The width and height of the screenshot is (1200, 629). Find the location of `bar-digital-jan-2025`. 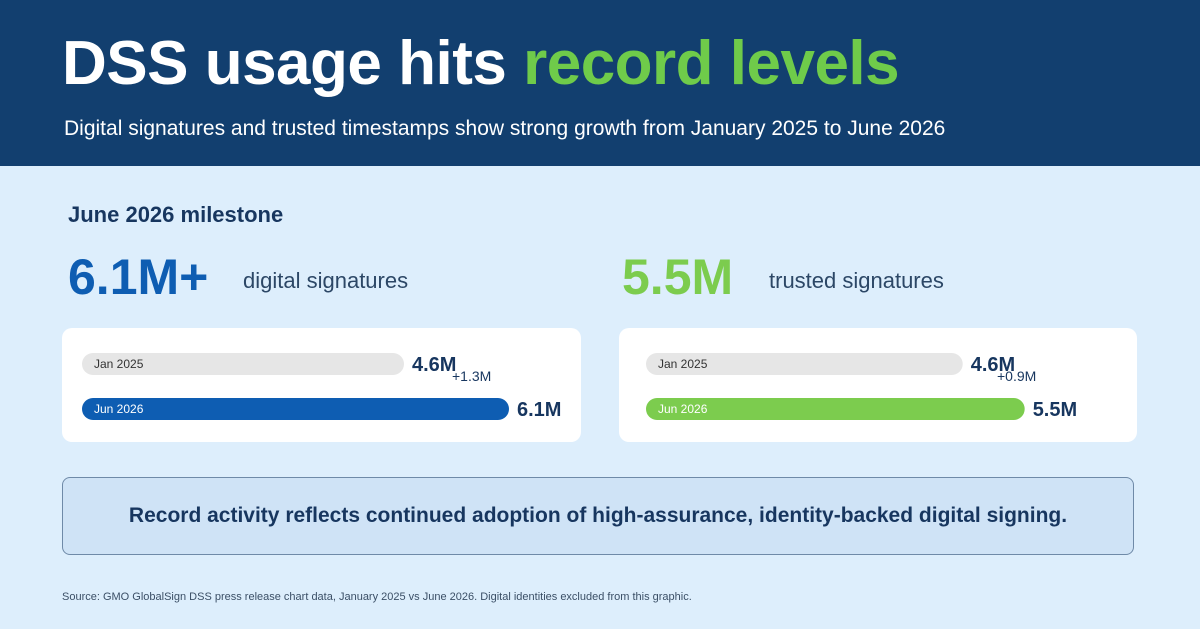

bar-digital-jan-2025 is located at coordinates (243, 364).